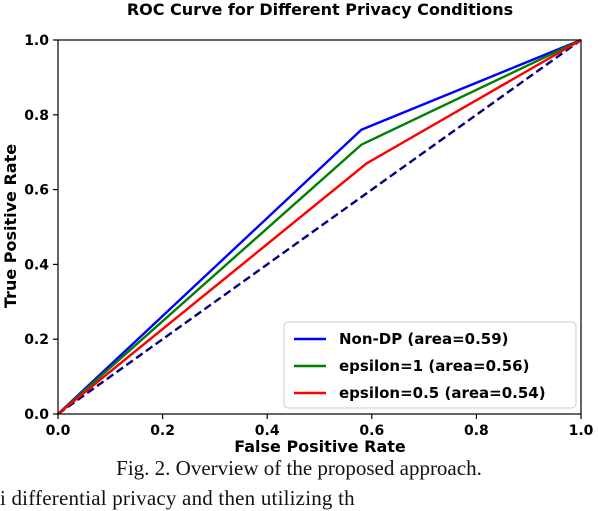 Image resolution: width=598 pixels, height=511 pixels. Describe the element at coordinates (36, 415) in the screenshot. I see `y-tick-label: 0.0` at that location.